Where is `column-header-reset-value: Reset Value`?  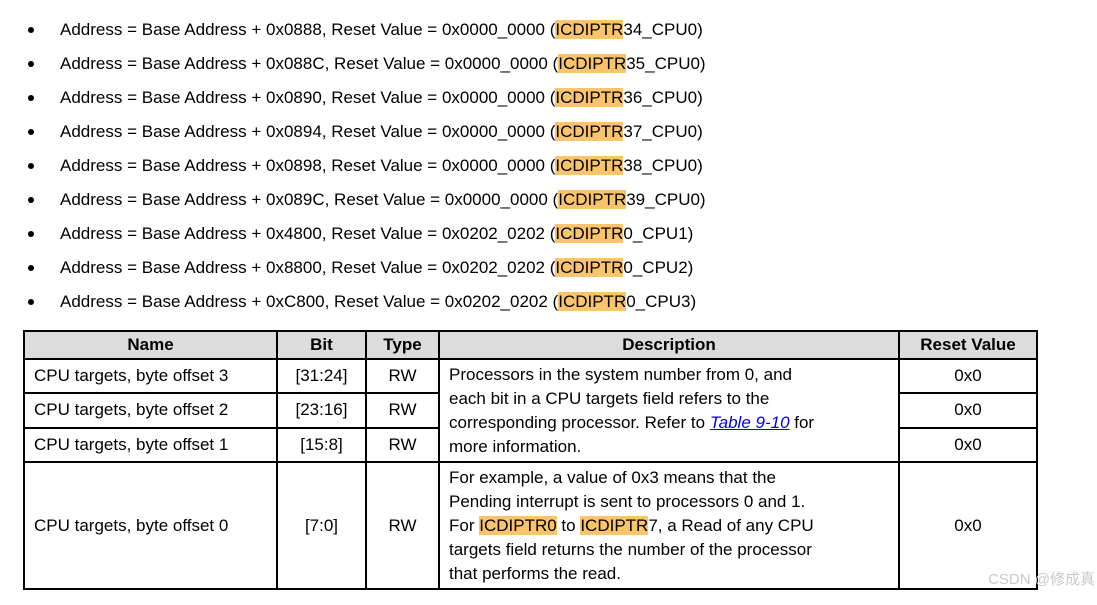 column-header-reset-value: Reset Value is located at coordinates (968, 345).